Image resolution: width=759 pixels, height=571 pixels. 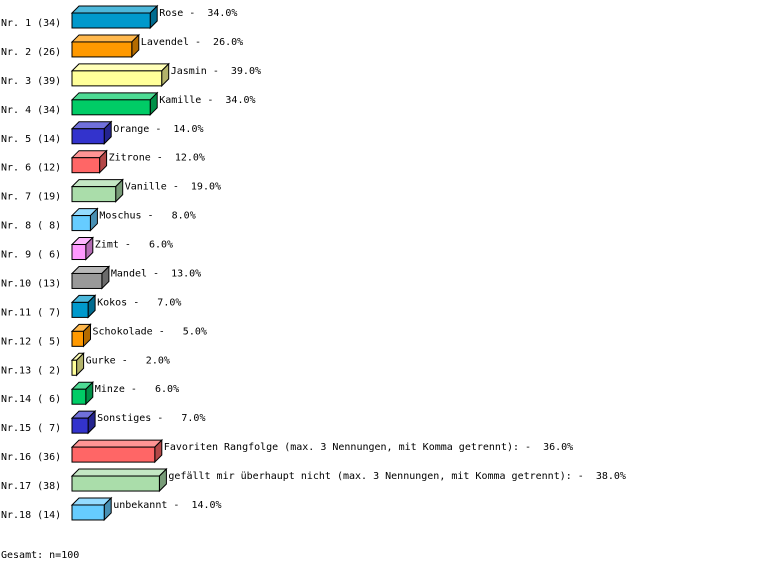 I want to click on bar-row: Nr. 4 (34) Kamille - 34.0%, so click(x=128, y=104).